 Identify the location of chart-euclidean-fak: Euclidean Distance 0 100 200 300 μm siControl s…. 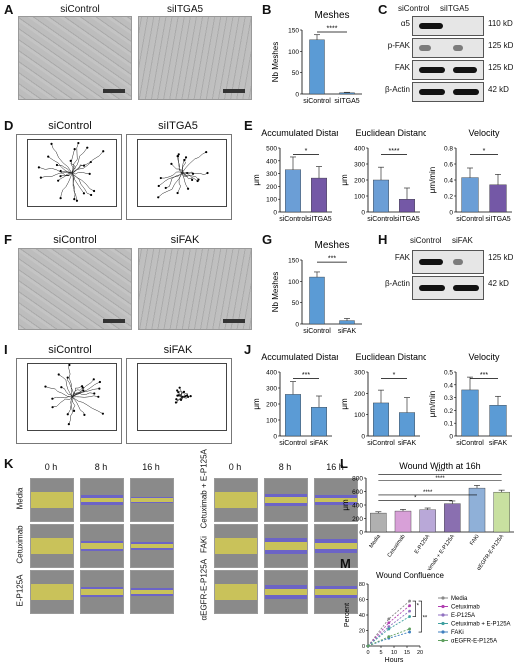
(383, 399).